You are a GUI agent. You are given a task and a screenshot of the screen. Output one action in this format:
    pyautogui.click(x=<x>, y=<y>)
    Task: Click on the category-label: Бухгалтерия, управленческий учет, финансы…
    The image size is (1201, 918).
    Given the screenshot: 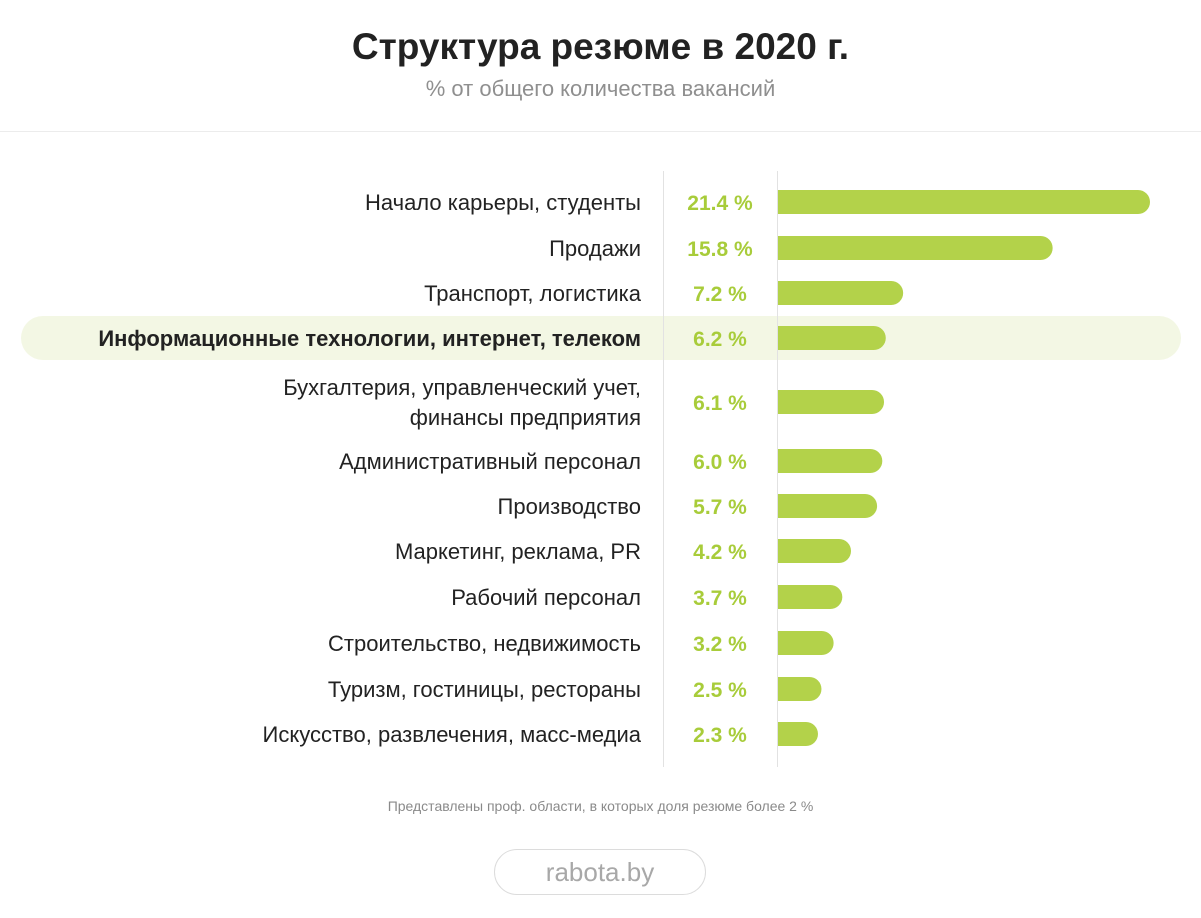 What is the action you would take?
    pyautogui.click(x=462, y=402)
    